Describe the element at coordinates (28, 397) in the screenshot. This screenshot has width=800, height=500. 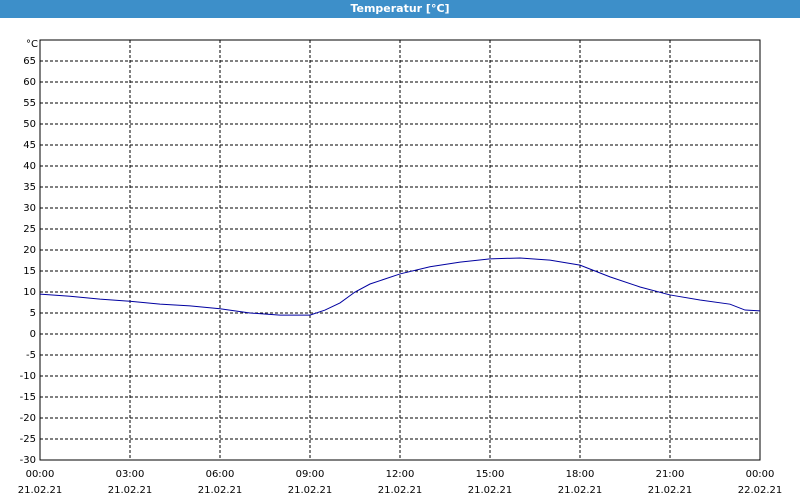
I see `y-tick-label: -15` at that location.